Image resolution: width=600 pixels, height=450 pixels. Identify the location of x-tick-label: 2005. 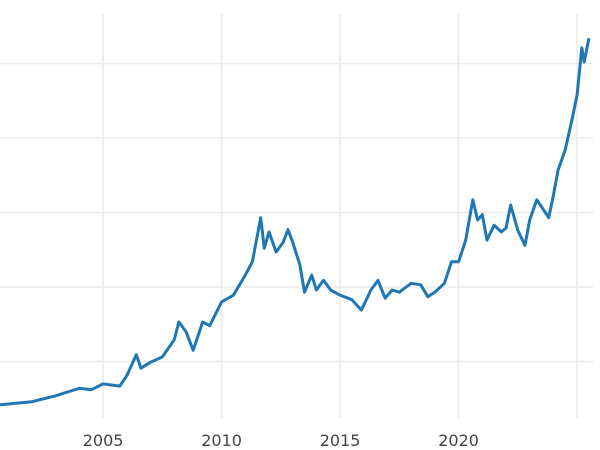
(103, 440).